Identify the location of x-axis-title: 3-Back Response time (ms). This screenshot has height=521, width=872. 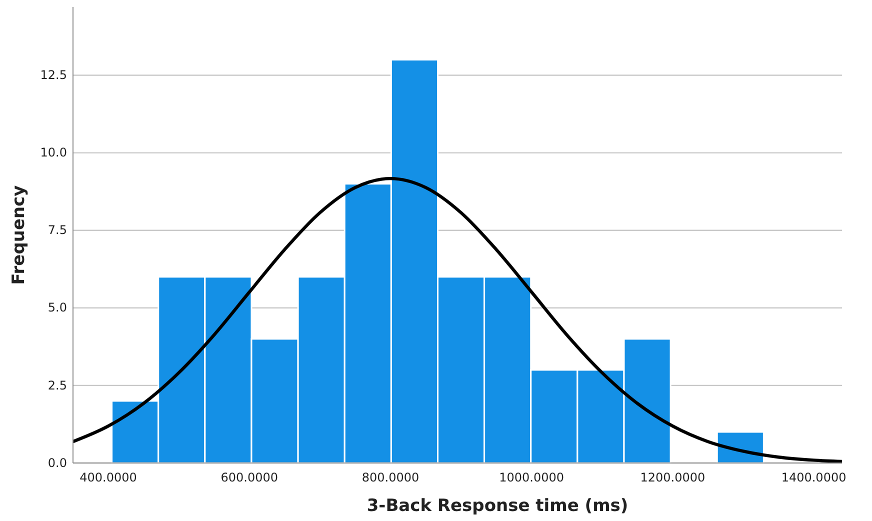
(497, 506).